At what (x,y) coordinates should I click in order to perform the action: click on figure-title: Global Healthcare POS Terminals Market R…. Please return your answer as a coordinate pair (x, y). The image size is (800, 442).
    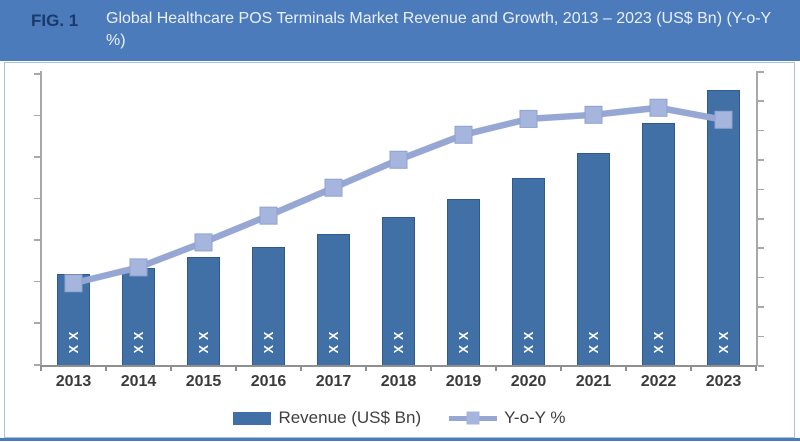
    Looking at the image, I should click on (438, 29).